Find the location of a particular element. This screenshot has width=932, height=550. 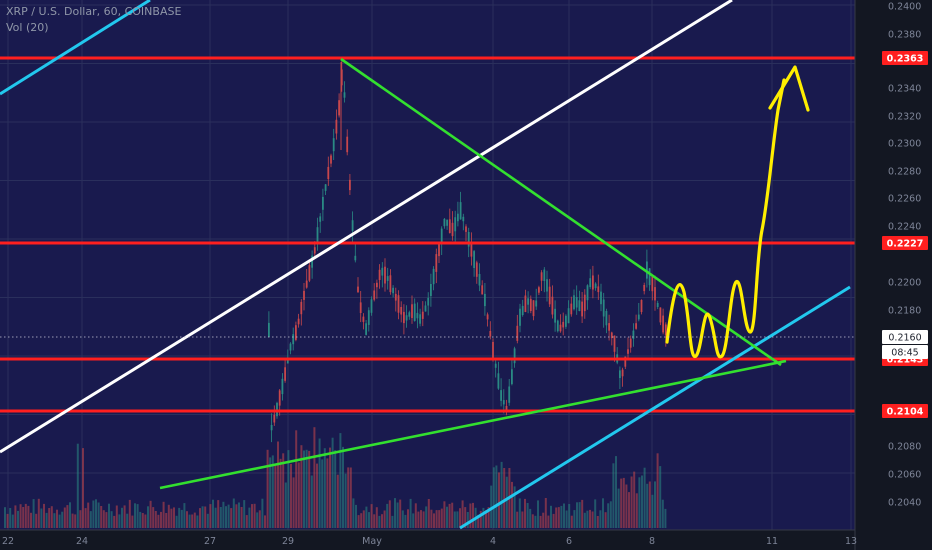

price-level-tag-label: 0.2227 is located at coordinates (905, 244).